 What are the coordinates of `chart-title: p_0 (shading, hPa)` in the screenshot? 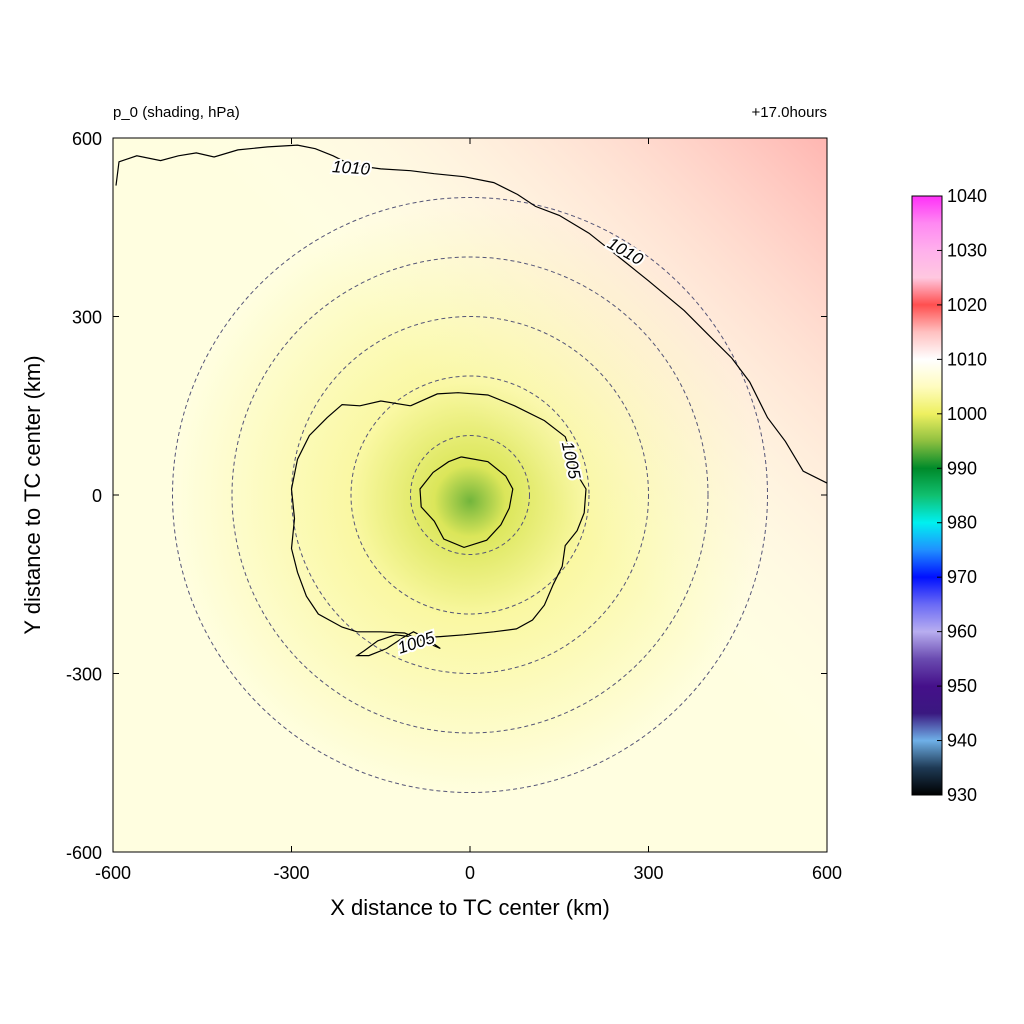 It's located at (176, 112).